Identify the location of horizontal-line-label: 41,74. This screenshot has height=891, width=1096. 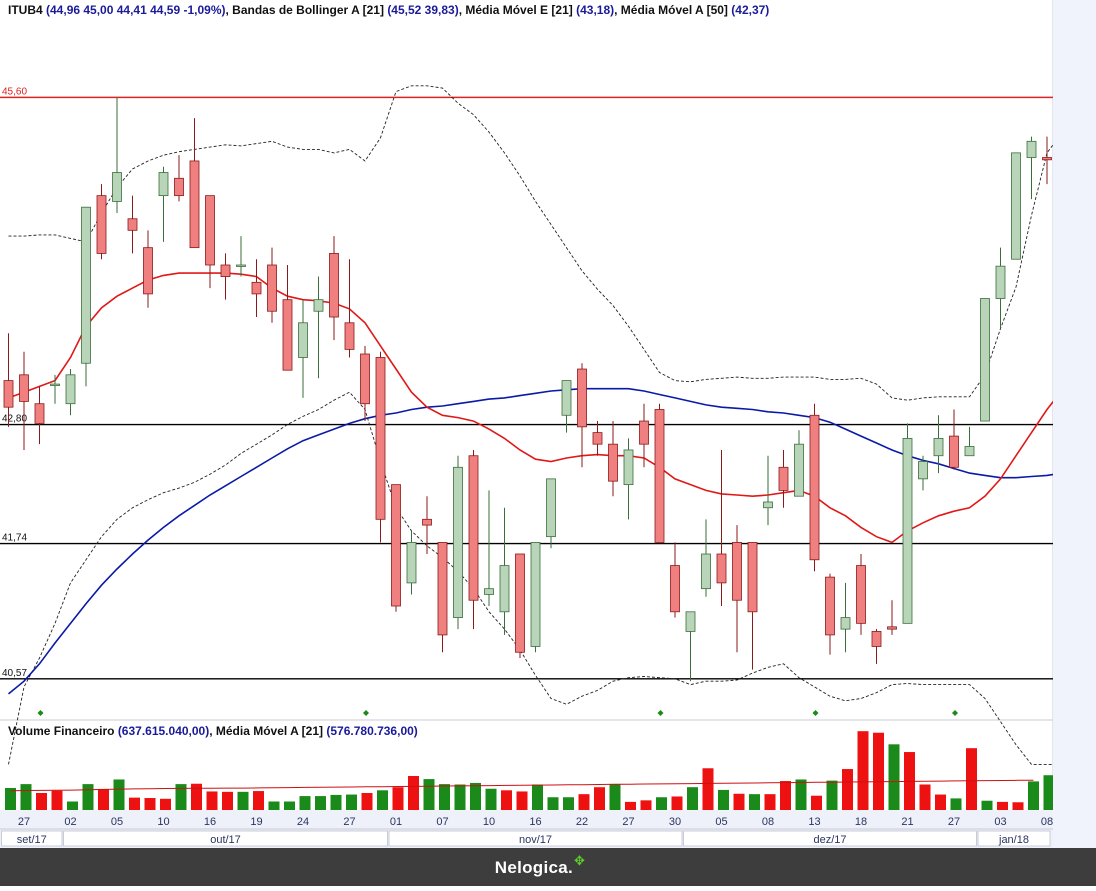
(14, 538).